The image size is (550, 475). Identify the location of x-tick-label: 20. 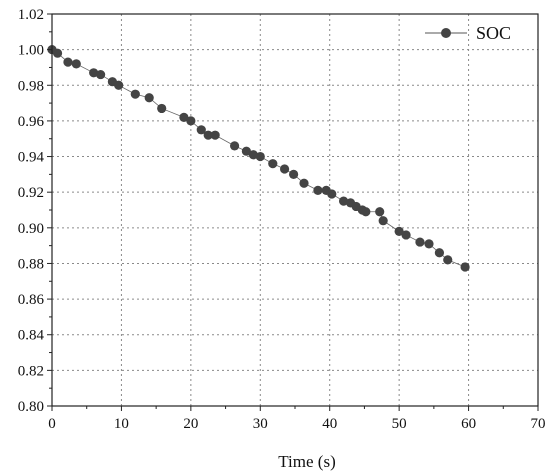
(190, 424).